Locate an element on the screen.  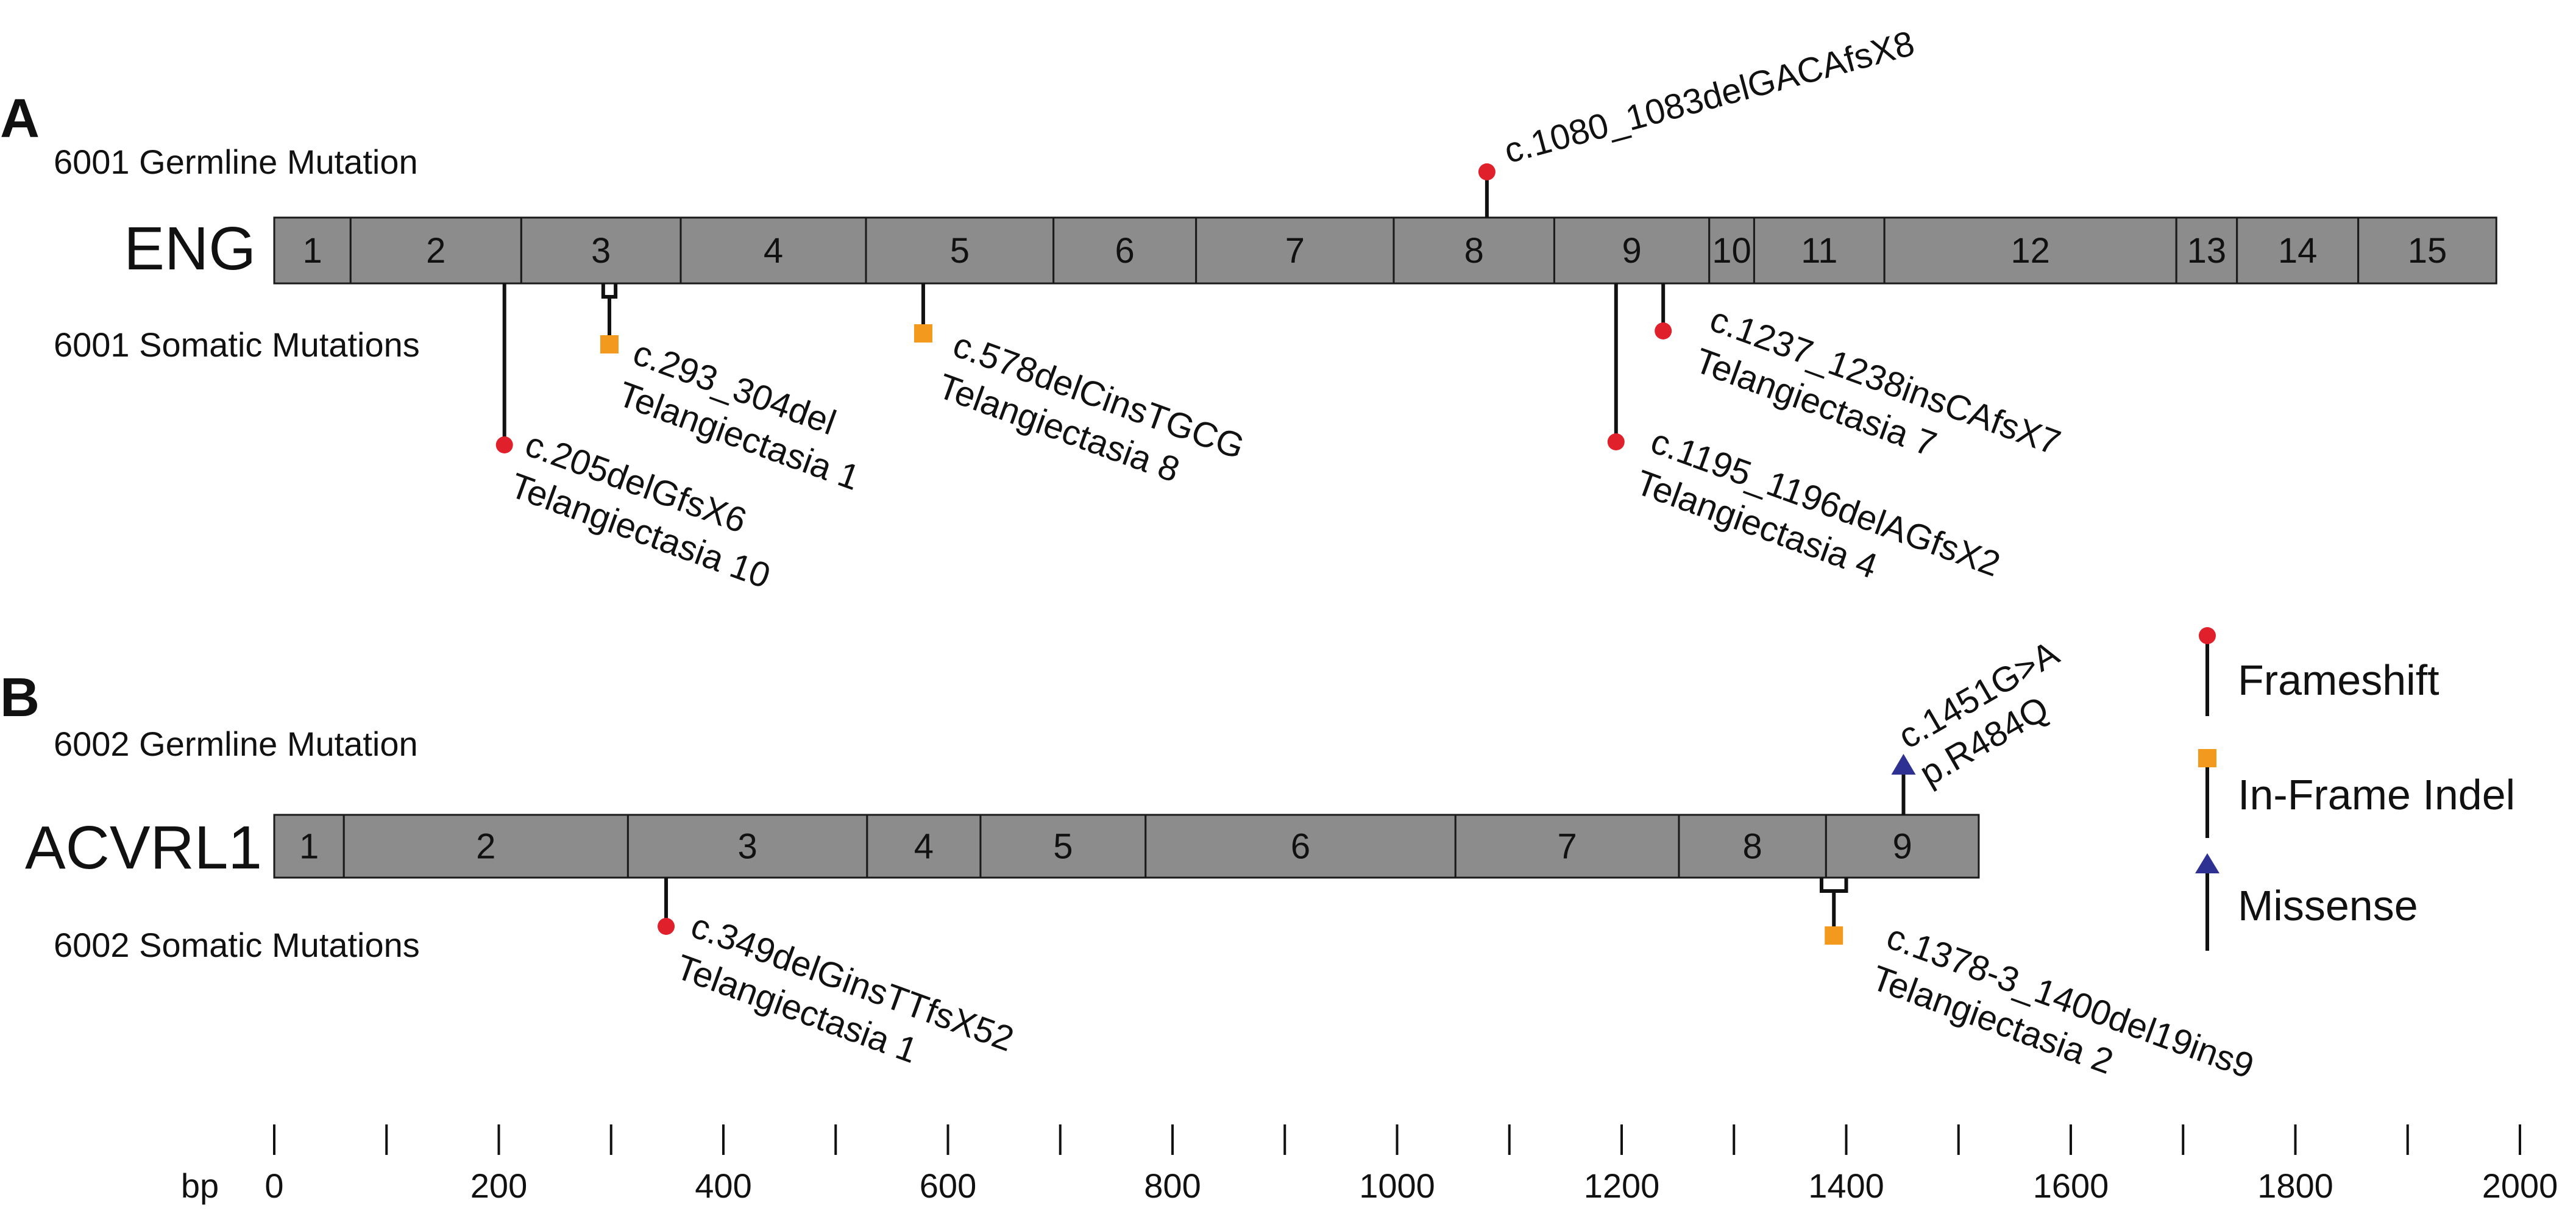
panel-b-germline-label: 6002 Germline Mutation is located at coordinates (236, 744).